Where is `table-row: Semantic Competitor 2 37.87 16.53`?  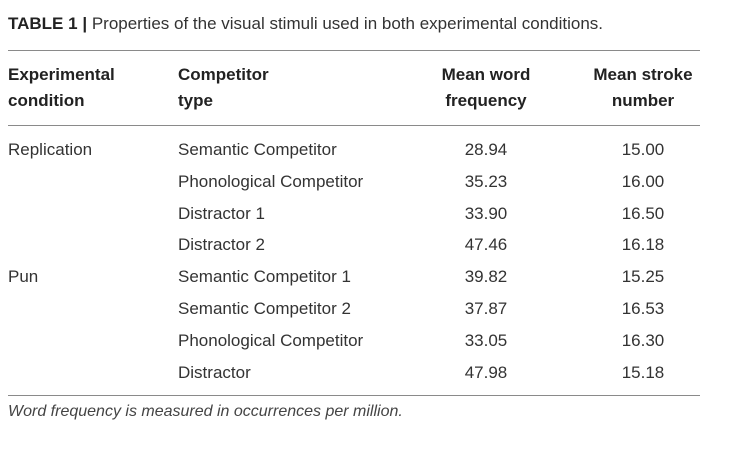 table-row: Semantic Competitor 2 37.87 16.53 is located at coordinates (378, 309).